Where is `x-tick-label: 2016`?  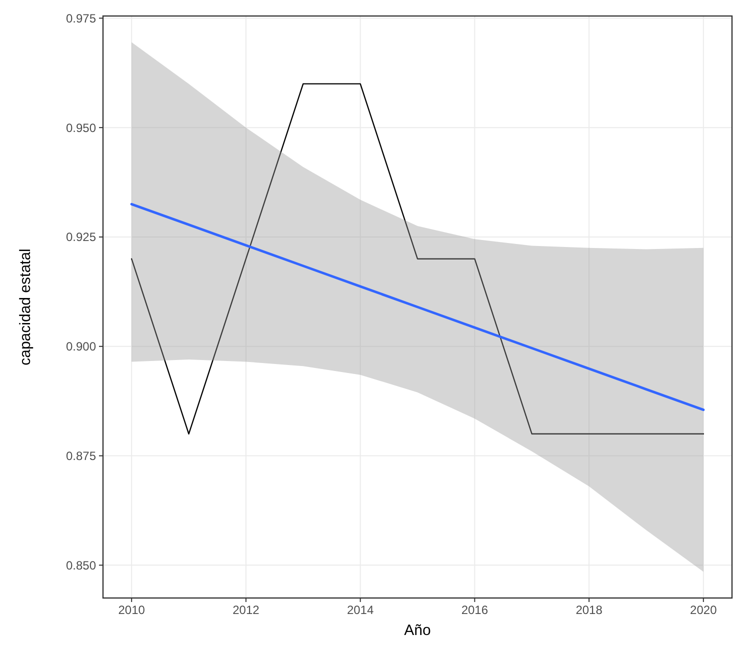
x-tick-label: 2016 is located at coordinates (474, 610).